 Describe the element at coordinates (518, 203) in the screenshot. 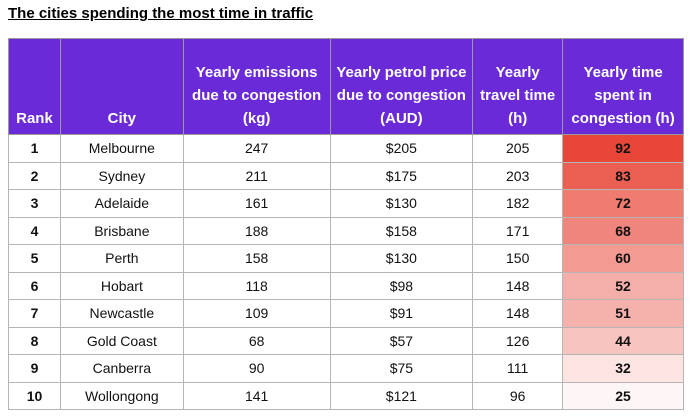

I see `value-cell: 182` at that location.